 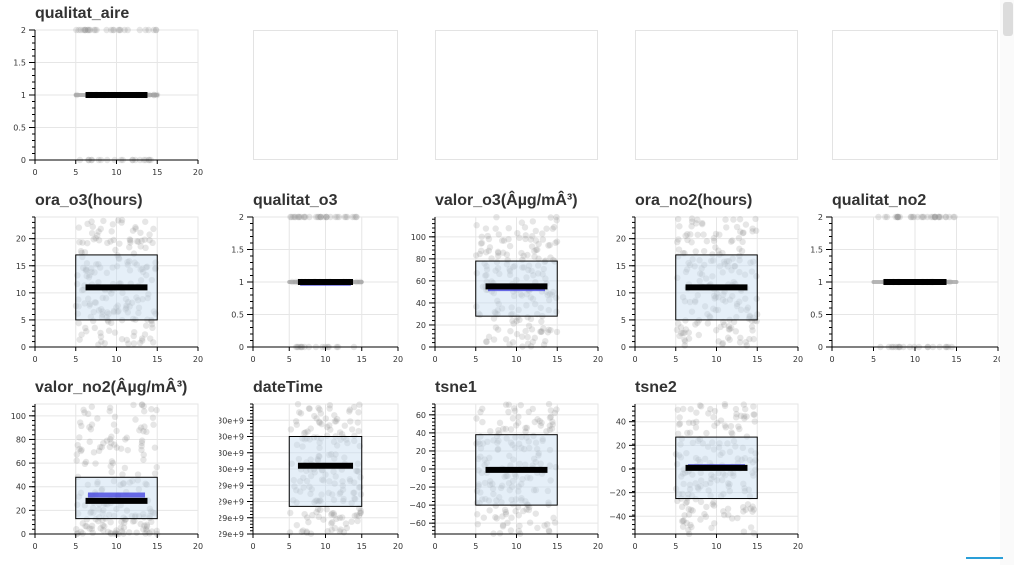 I want to click on y-tick-label: 0, so click(x=423, y=469).